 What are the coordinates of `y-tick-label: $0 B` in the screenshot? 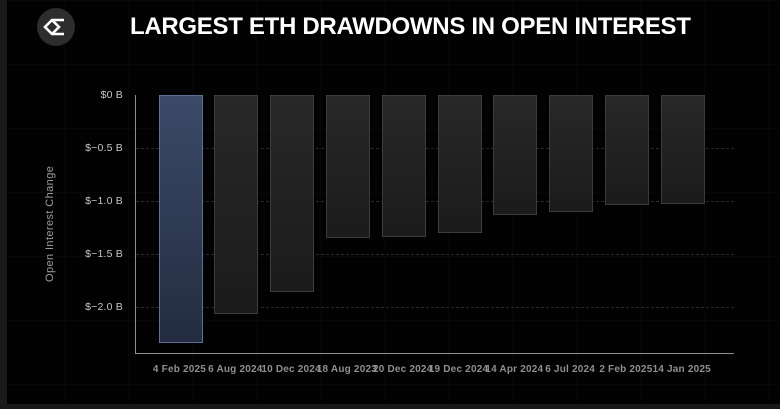 It's located at (111, 95).